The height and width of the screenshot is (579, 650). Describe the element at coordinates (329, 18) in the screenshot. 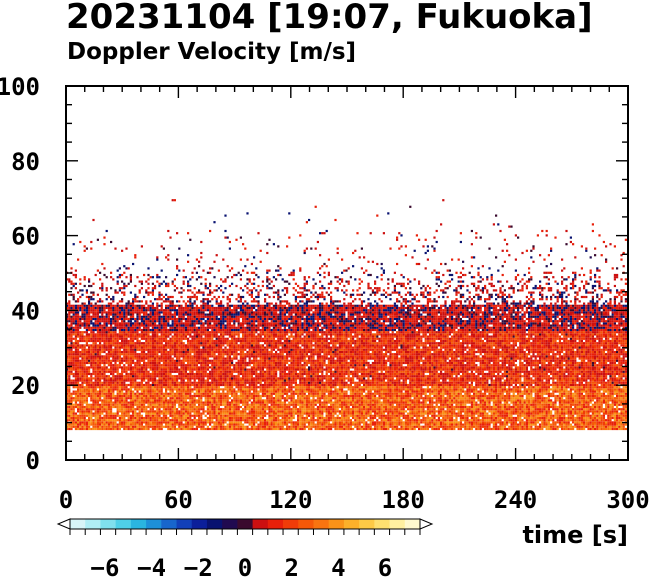

I see `figure-title: 20231104 [19:07, Fukuoka]` at that location.